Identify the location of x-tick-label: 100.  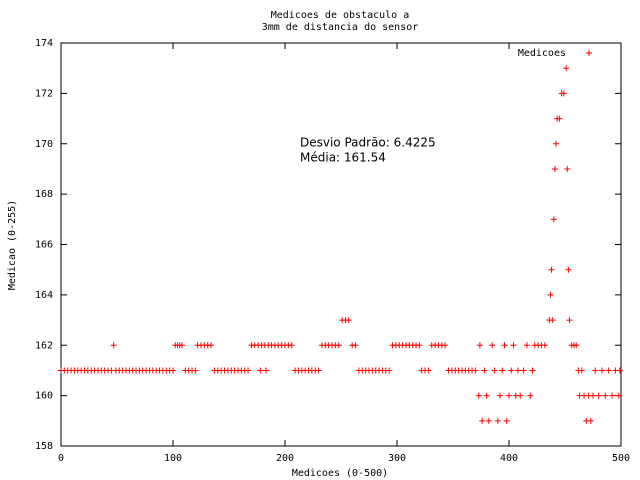
(173, 458).